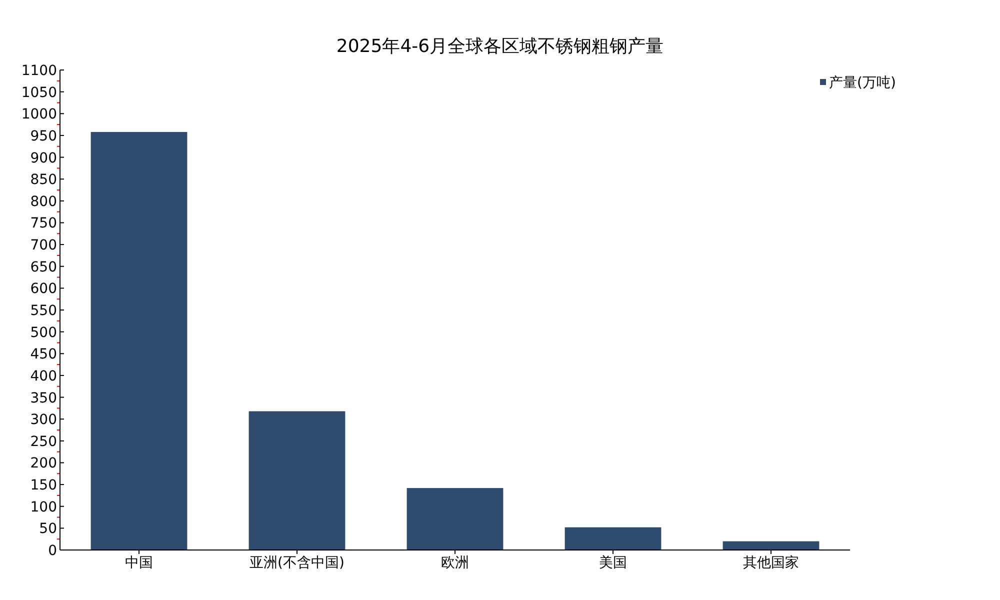 Image resolution: width=1000 pixels, height=600 pixels. I want to click on y-tick-label: 300, so click(43, 420).